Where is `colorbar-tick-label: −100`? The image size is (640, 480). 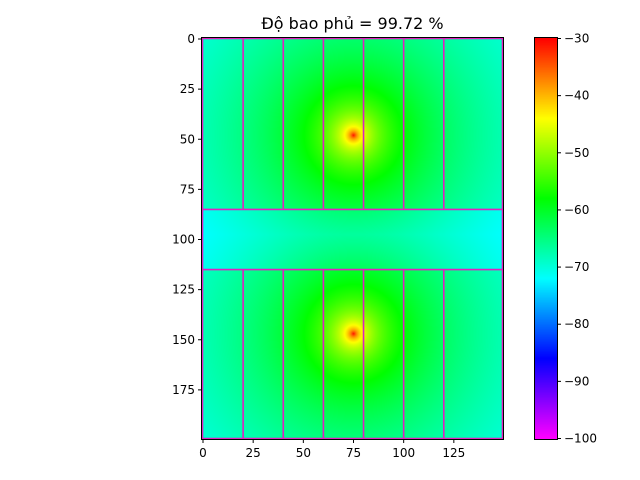
colorbar-tick-label: −100 is located at coordinates (580, 439).